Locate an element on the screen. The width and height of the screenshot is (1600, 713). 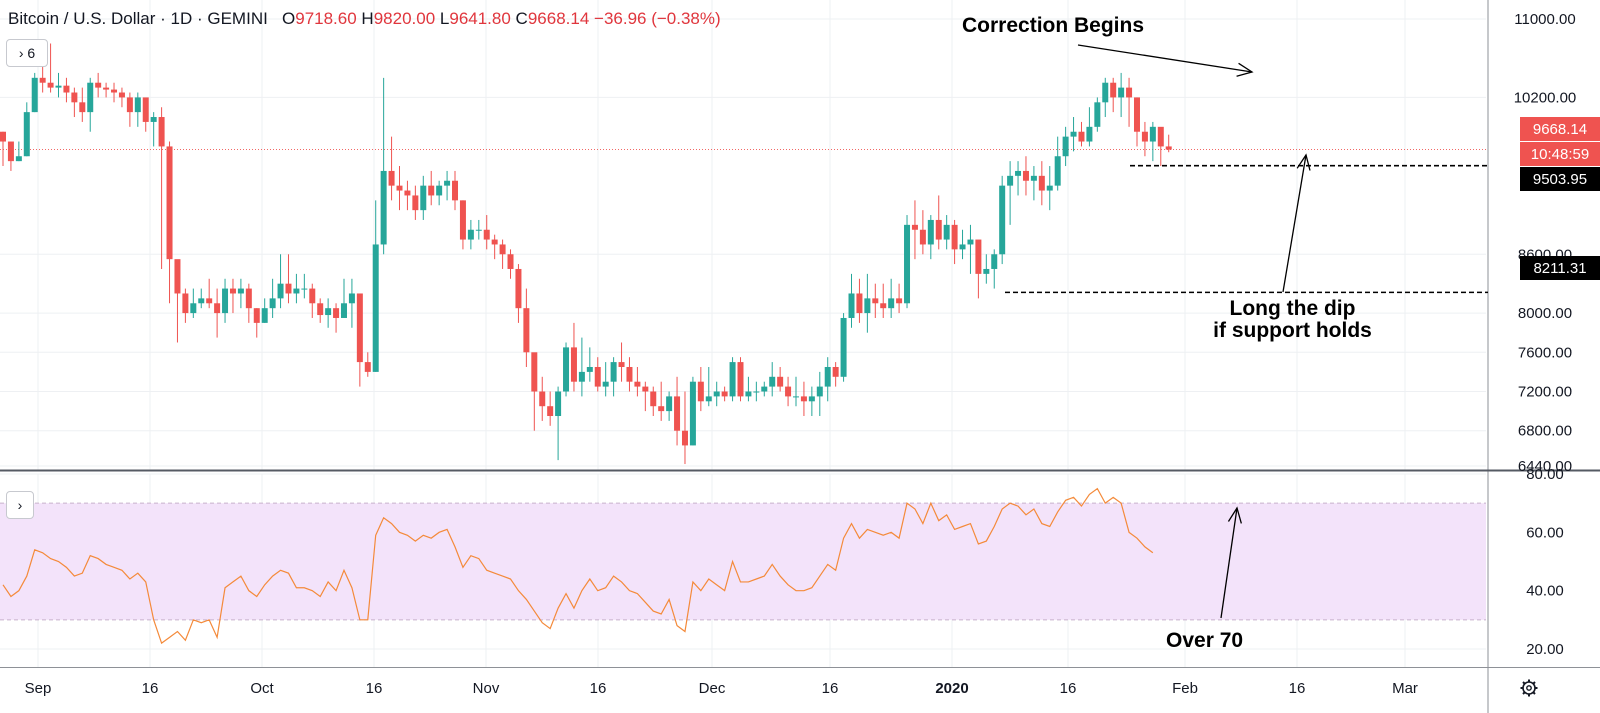
gear-icon is located at coordinates (1529, 688).